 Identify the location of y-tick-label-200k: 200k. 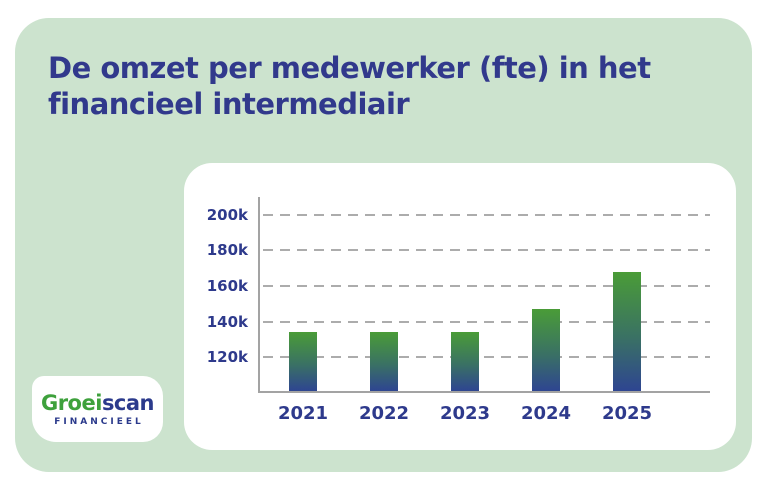
(227, 214).